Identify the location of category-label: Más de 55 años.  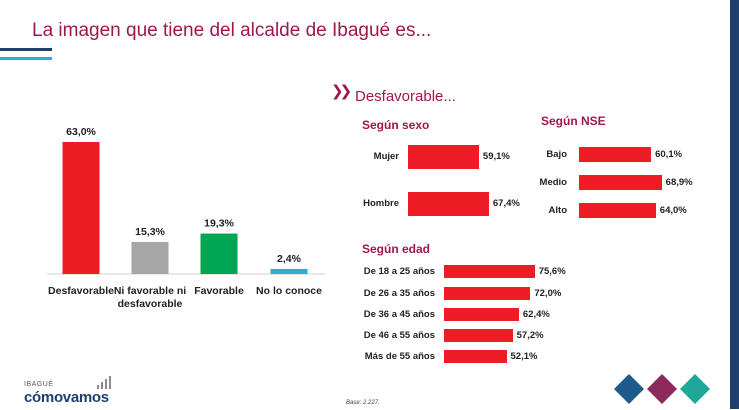
(399, 356).